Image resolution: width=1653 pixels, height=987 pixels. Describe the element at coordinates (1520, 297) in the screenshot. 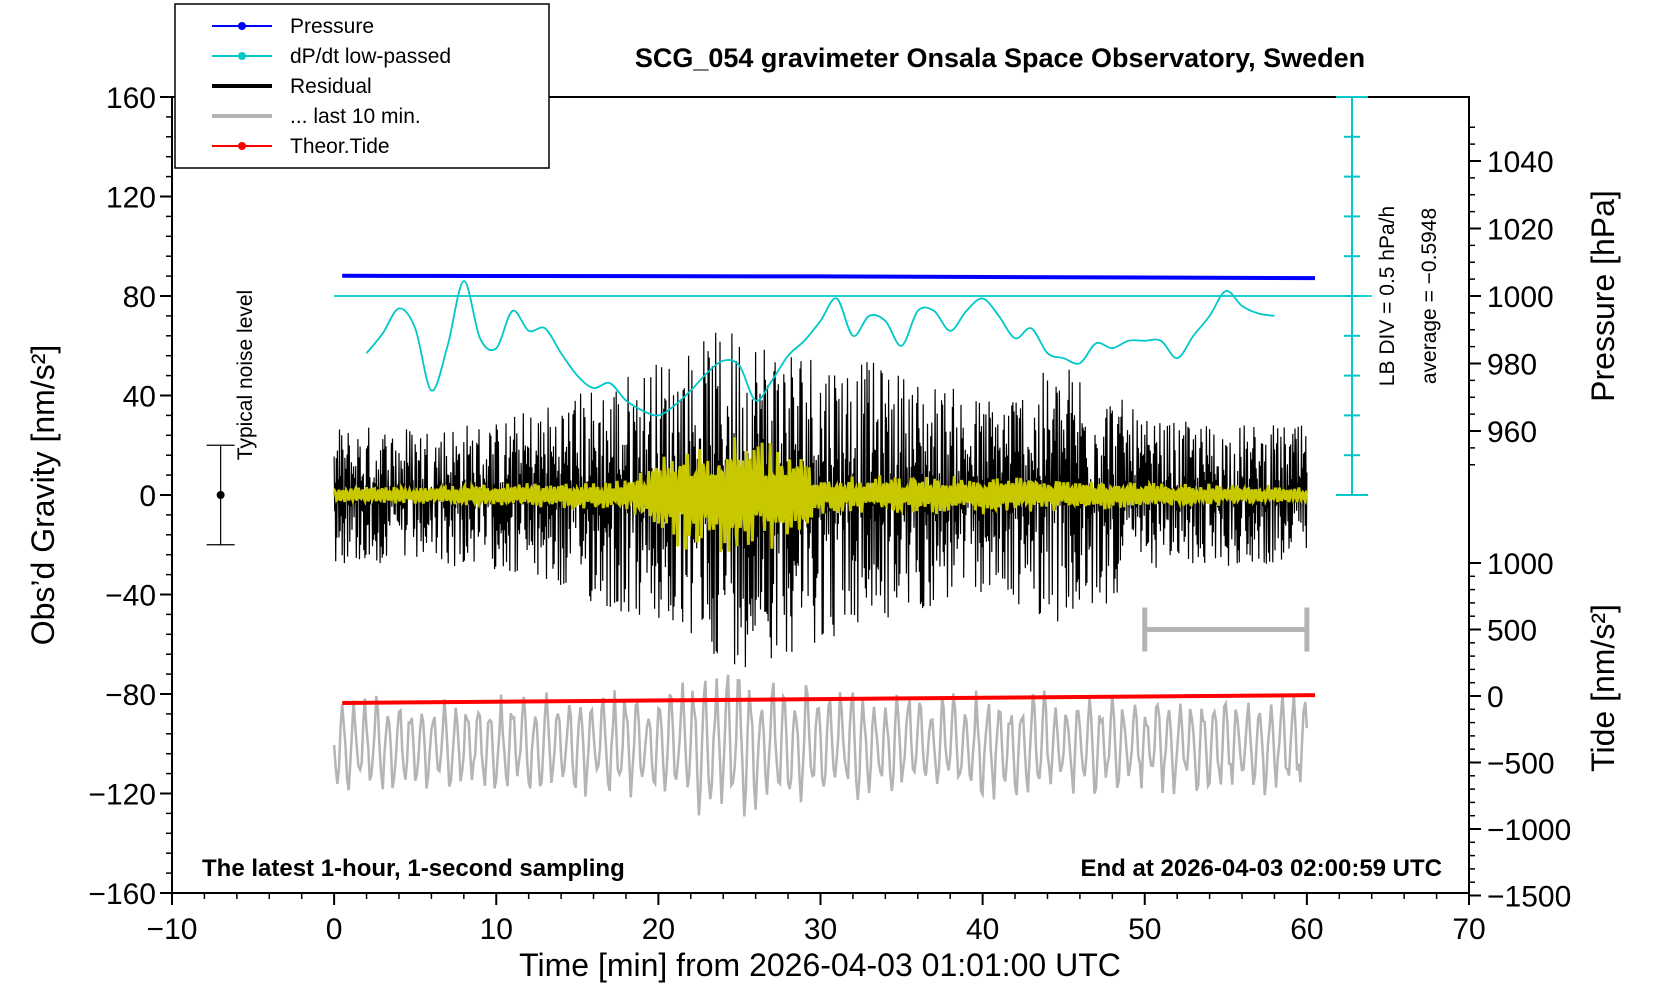

I see `pressure-tick-label: 1000` at that location.